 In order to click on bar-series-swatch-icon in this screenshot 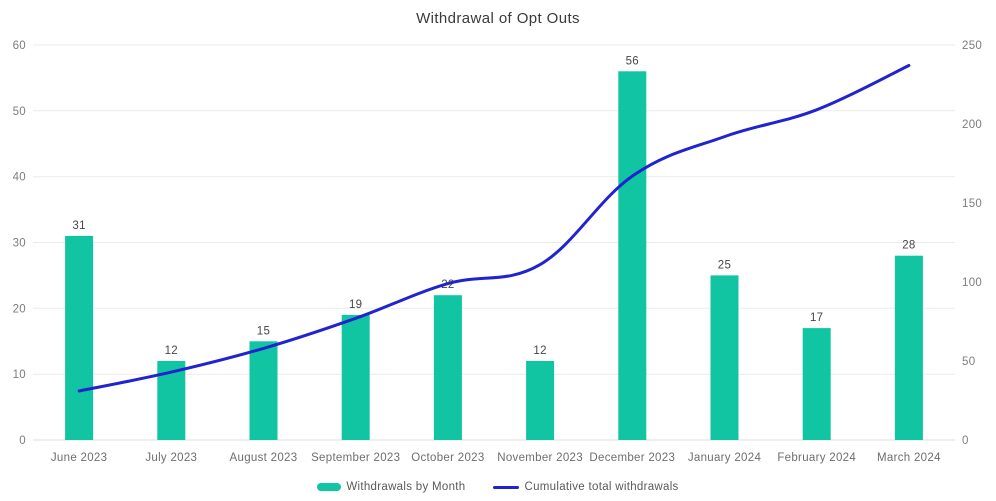, I will do `click(329, 487)`.